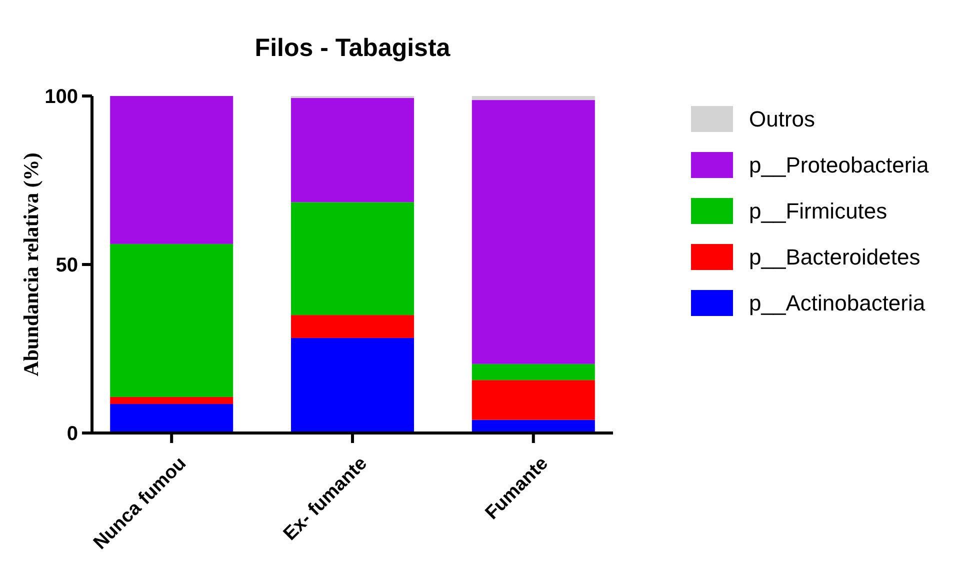 Image resolution: width=969 pixels, height=566 pixels. Describe the element at coordinates (782, 119) in the screenshot. I see `legend-label: Outros` at that location.